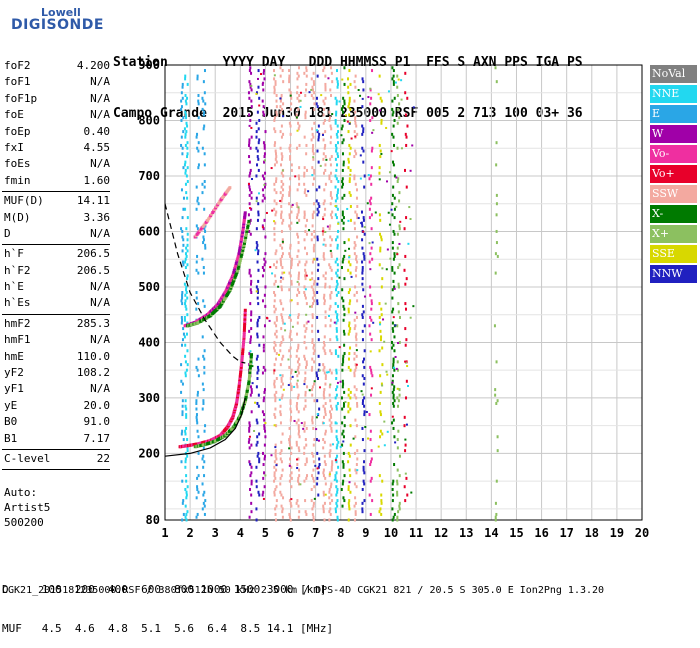  What do you see at coordinates (97, 147) in the screenshot?
I see `param-value: 4.55` at bounding box center [97, 147].